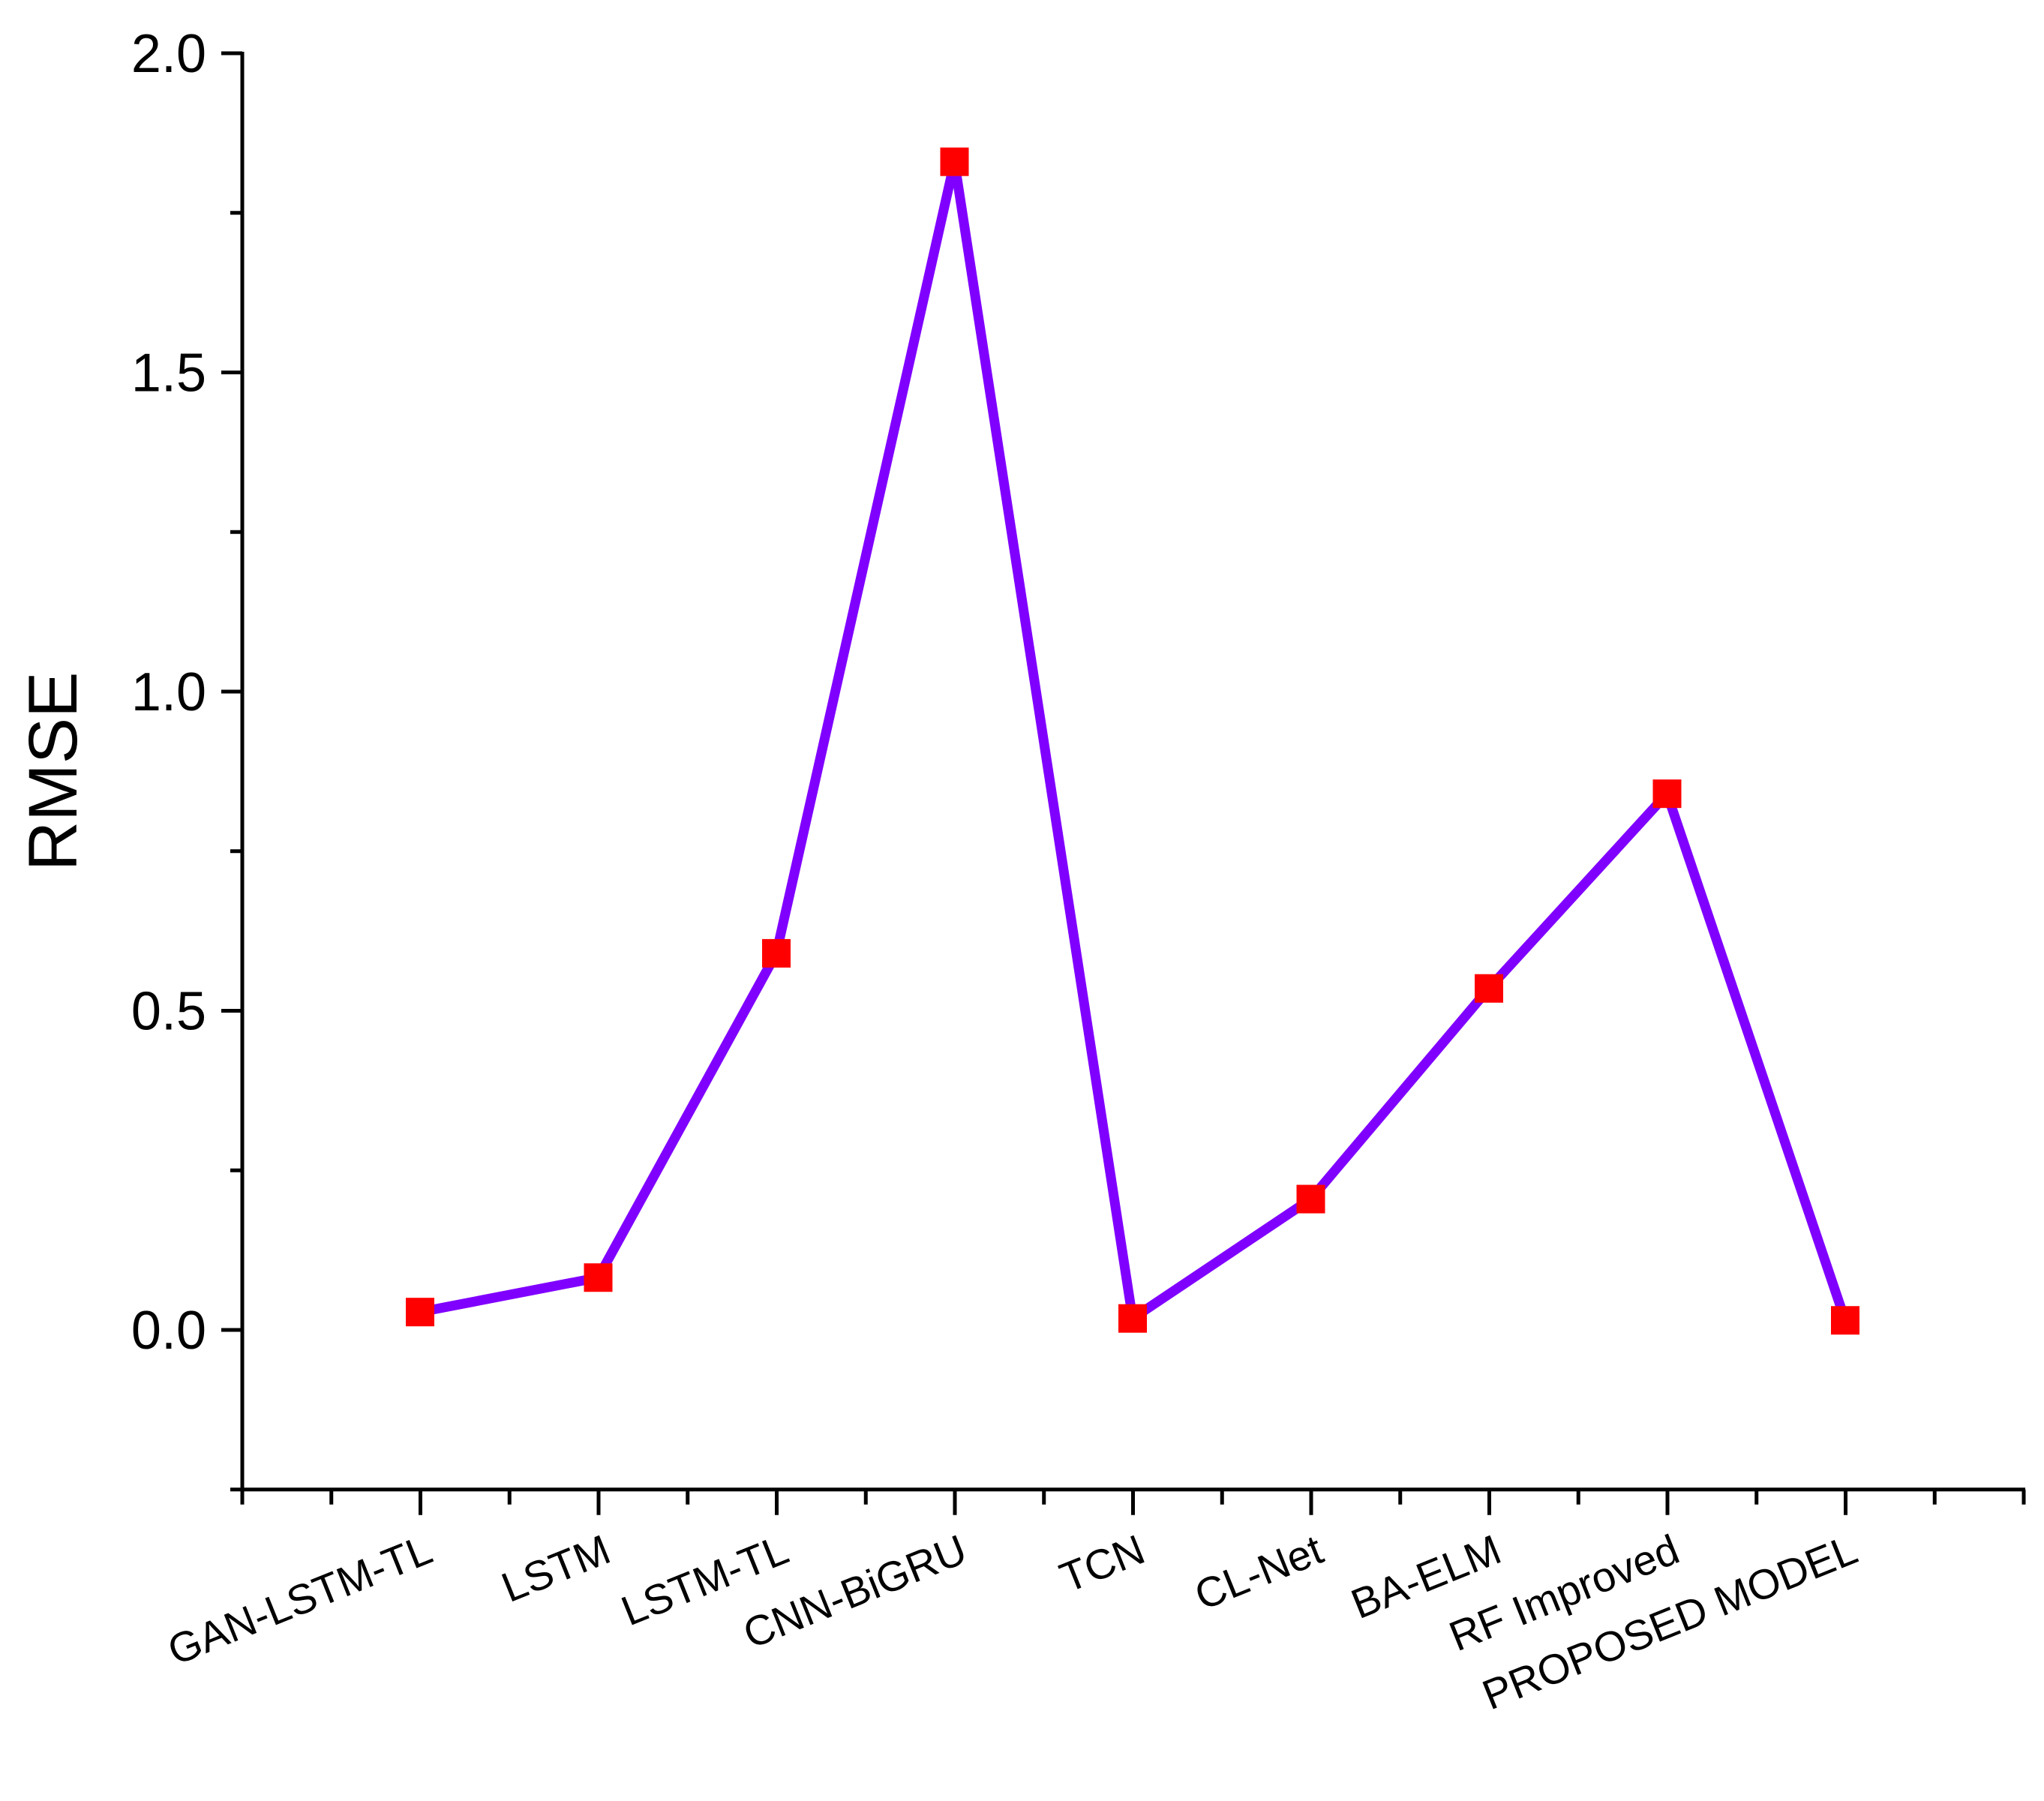  What do you see at coordinates (1258, 1572) in the screenshot?
I see `x-tick-label: CL-Net` at bounding box center [1258, 1572].